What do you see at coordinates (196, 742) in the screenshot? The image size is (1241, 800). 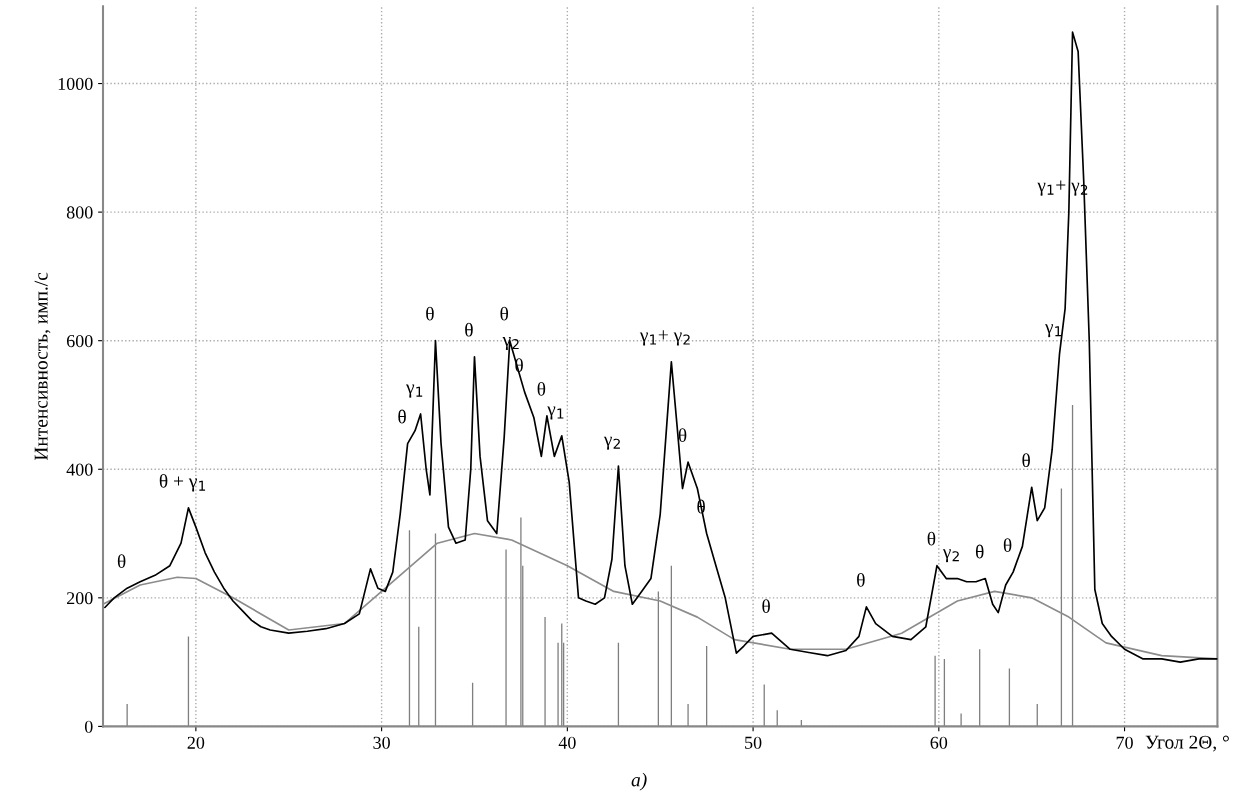 I see `x-tick-label: 20` at bounding box center [196, 742].